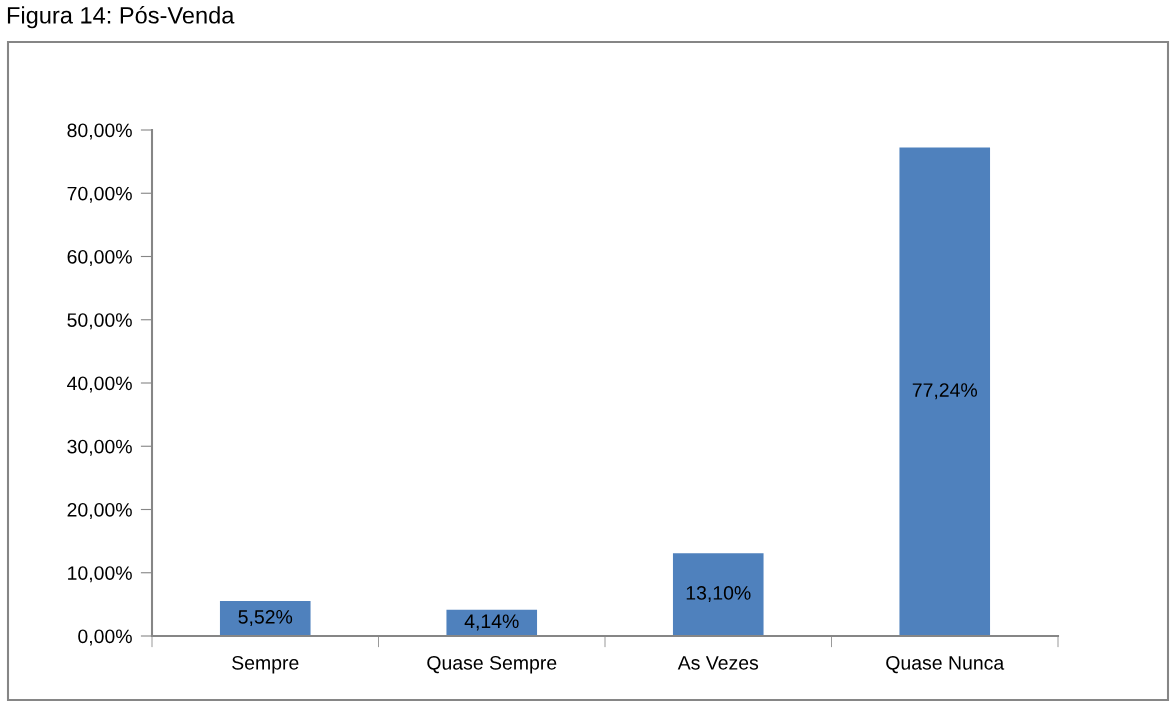 The height and width of the screenshot is (702, 1176). I want to click on chart-title: Figura 14: Pós-Venda, so click(121, 17).